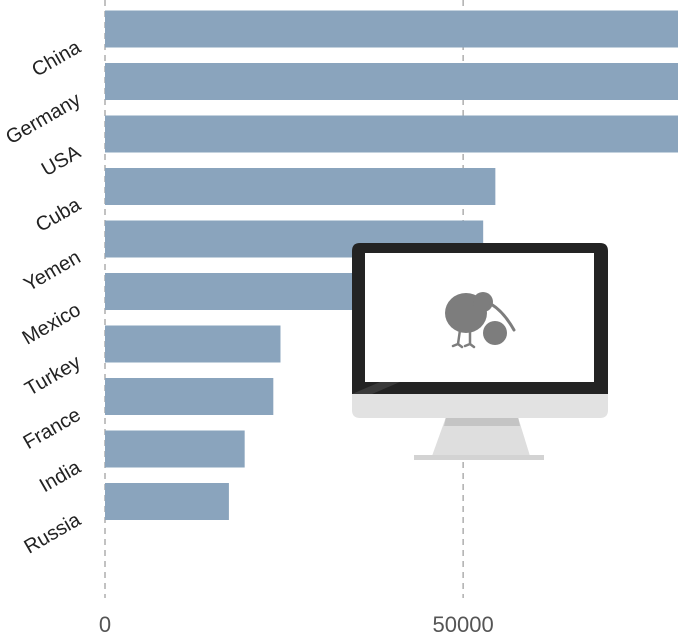  Describe the element at coordinates (391, 29) in the screenshot. I see `bar-china` at that location.